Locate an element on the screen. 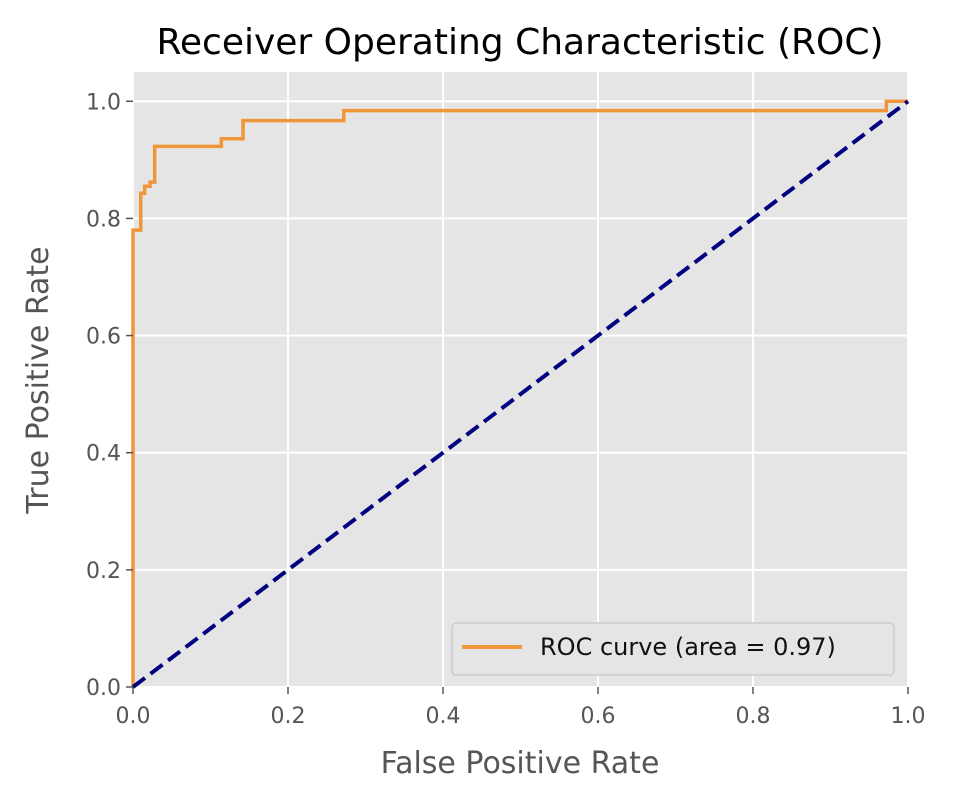  x-tick-label: 0.0 is located at coordinates (133, 716).